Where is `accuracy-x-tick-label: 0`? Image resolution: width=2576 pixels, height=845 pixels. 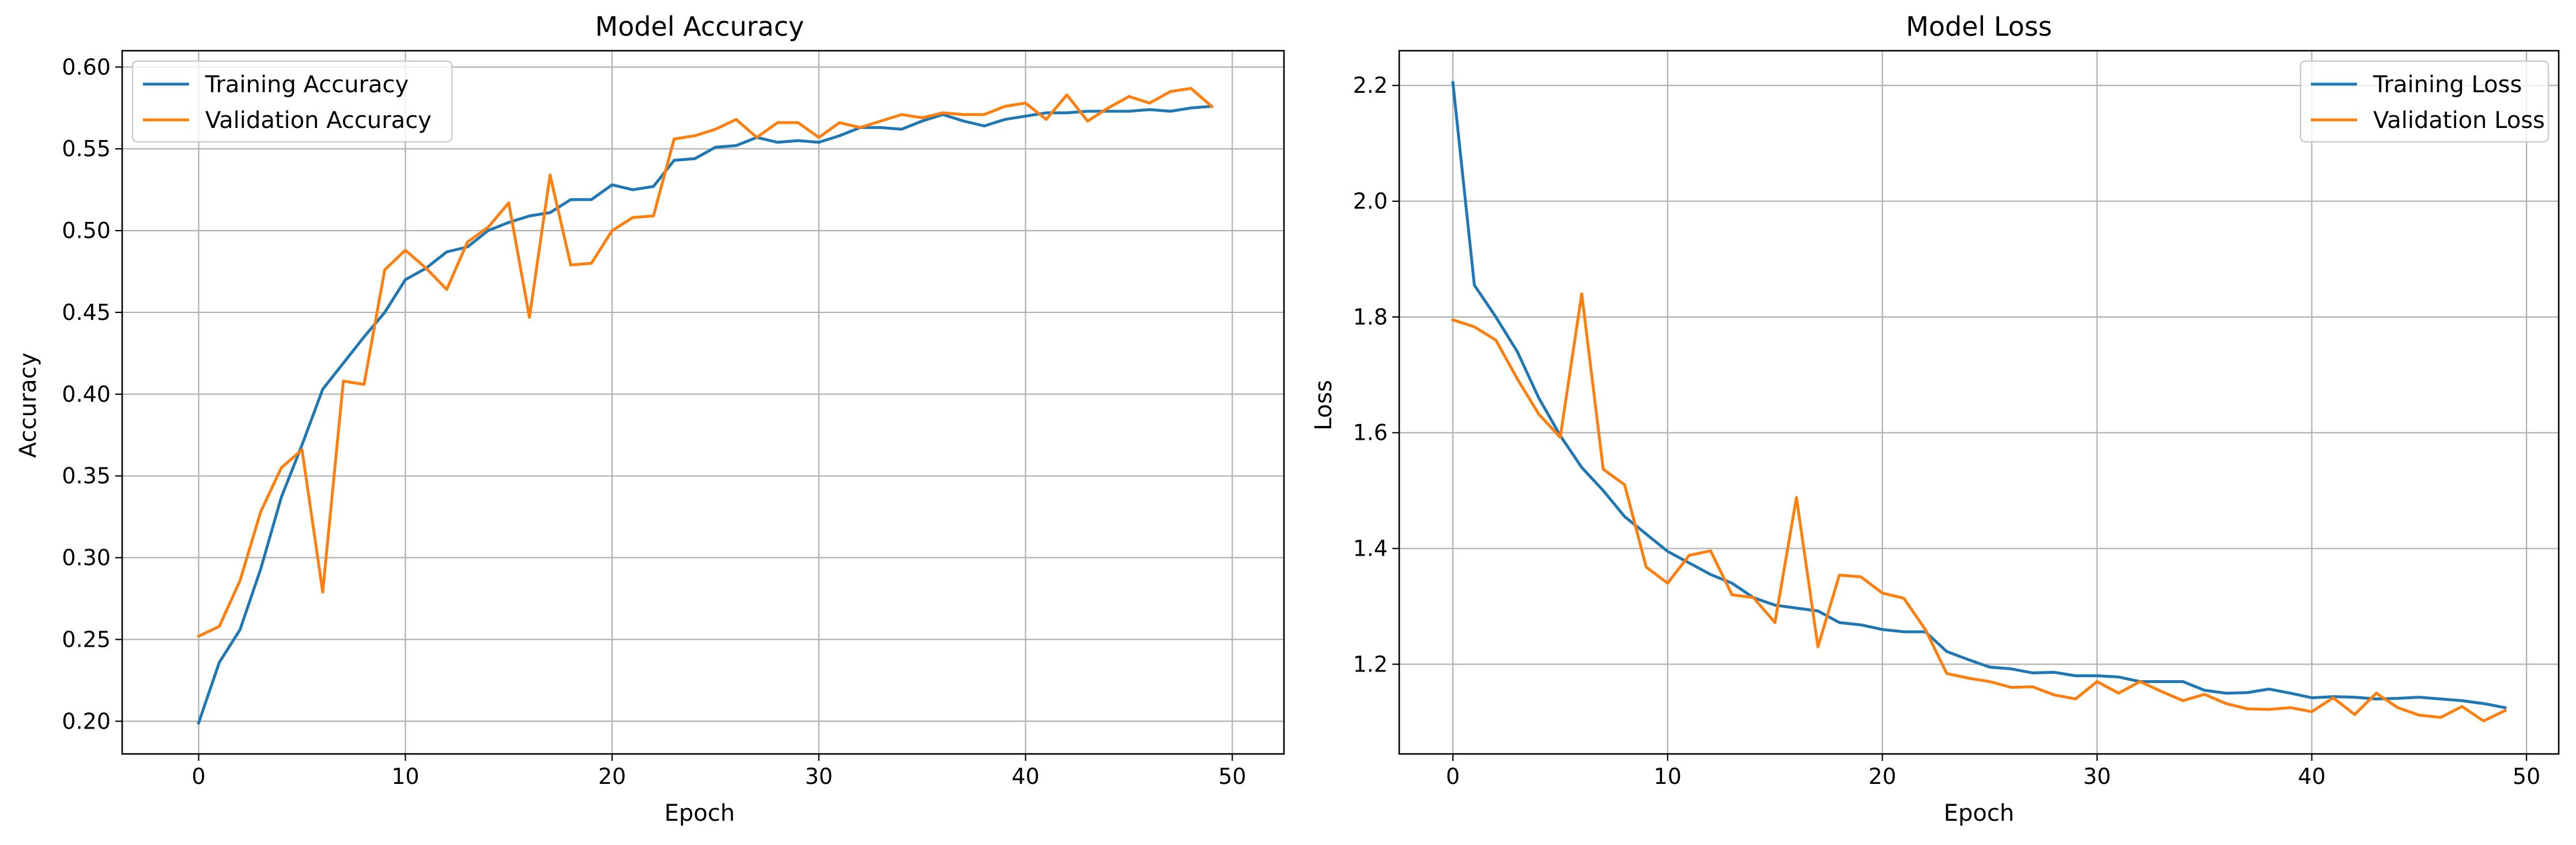
accuracy-x-tick-label: 0 is located at coordinates (199, 777).